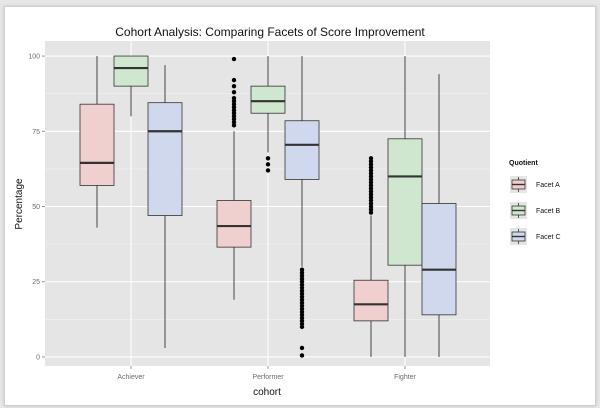 The width and height of the screenshot is (600, 408). I want to click on legend: Quotient Facet A Facet B Facet C, so click(535, 202).